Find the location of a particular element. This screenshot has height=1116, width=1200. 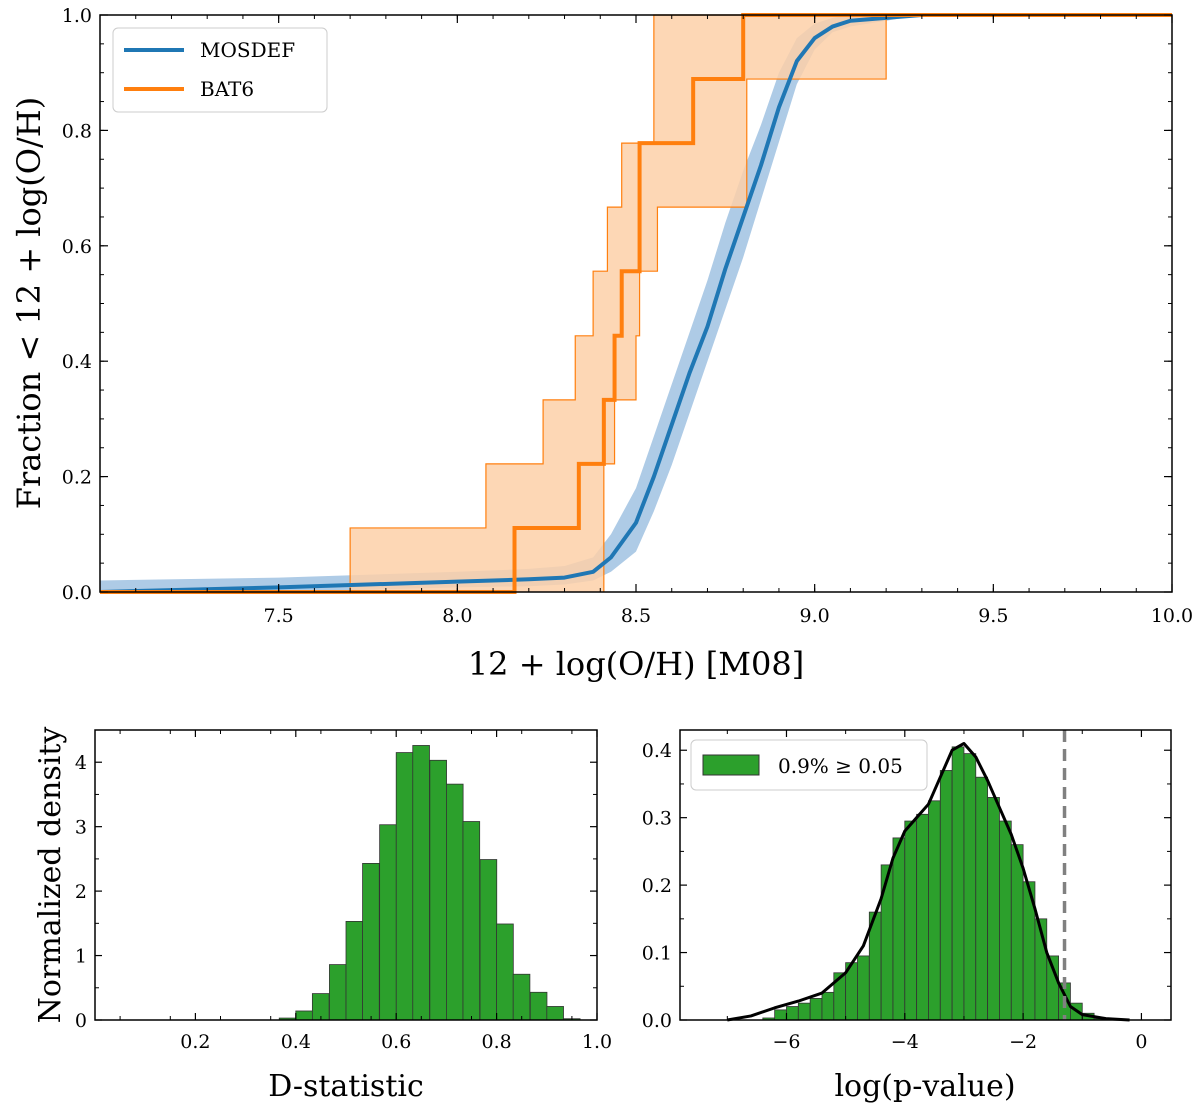

d-statistic-x-axis-label: D-statistic is located at coordinates (346, 1086).